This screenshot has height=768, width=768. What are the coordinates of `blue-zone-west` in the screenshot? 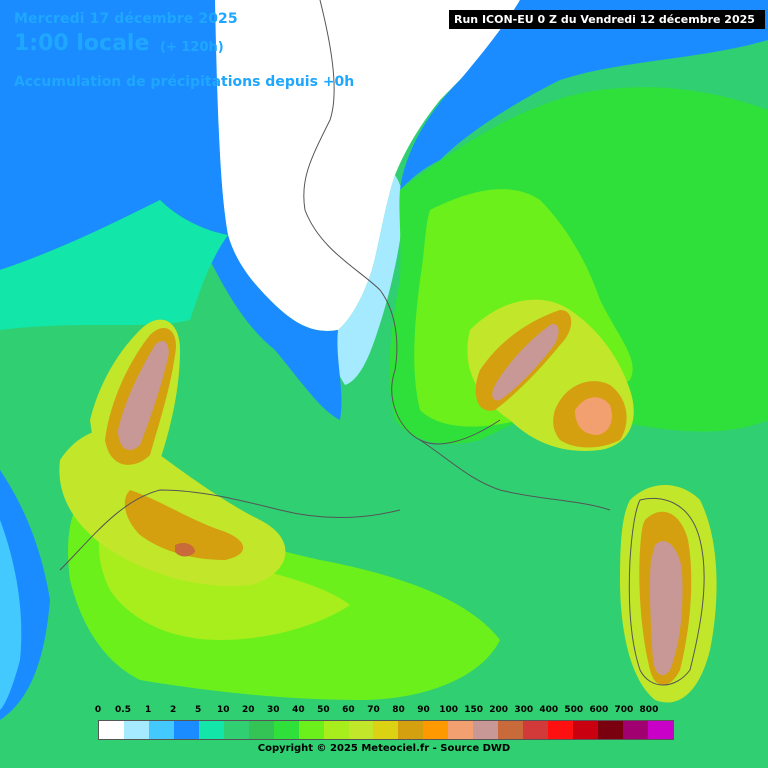 It's located at (114, 135).